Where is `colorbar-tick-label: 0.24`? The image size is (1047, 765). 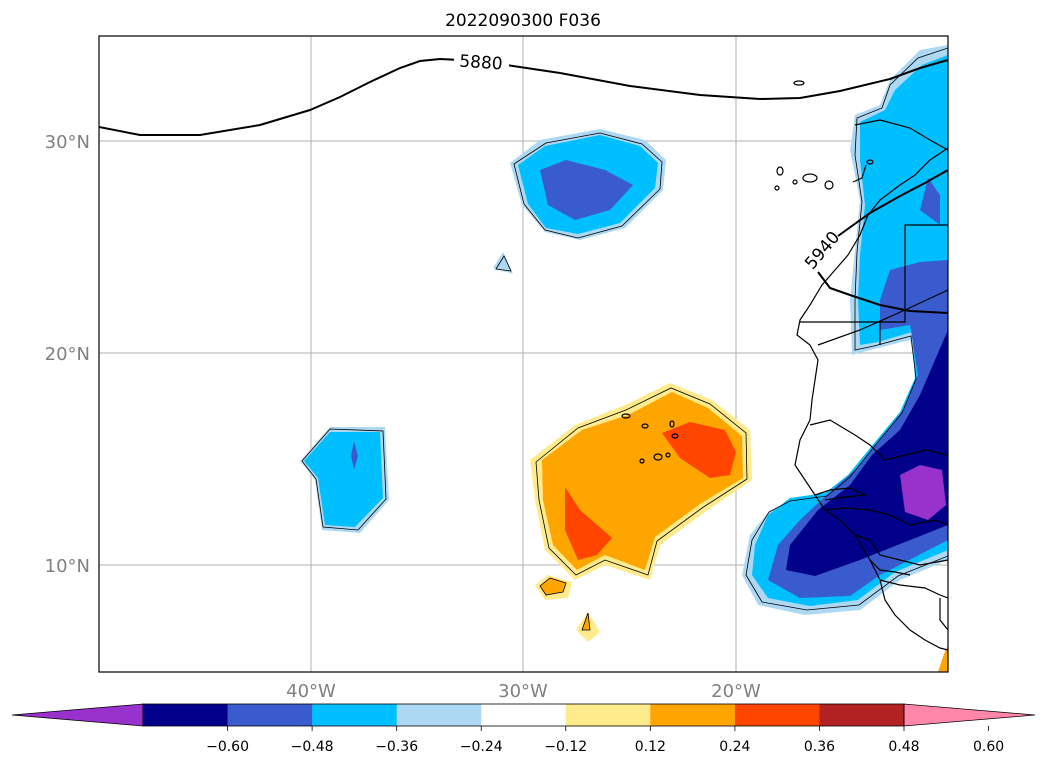 colorbar-tick-label: 0.24 is located at coordinates (734, 747).